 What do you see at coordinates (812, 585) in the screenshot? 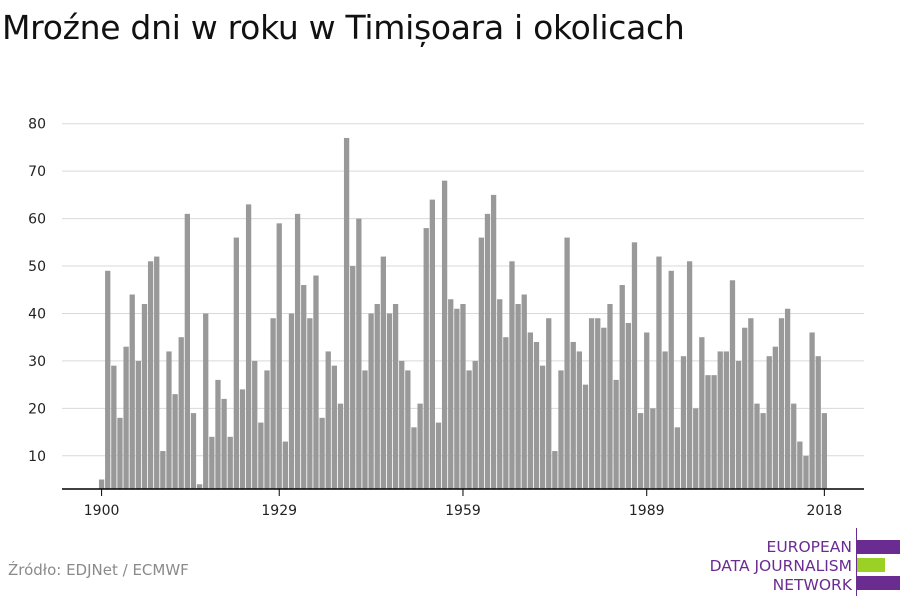
I see `logo-line-3: NETWORK` at bounding box center [812, 585].